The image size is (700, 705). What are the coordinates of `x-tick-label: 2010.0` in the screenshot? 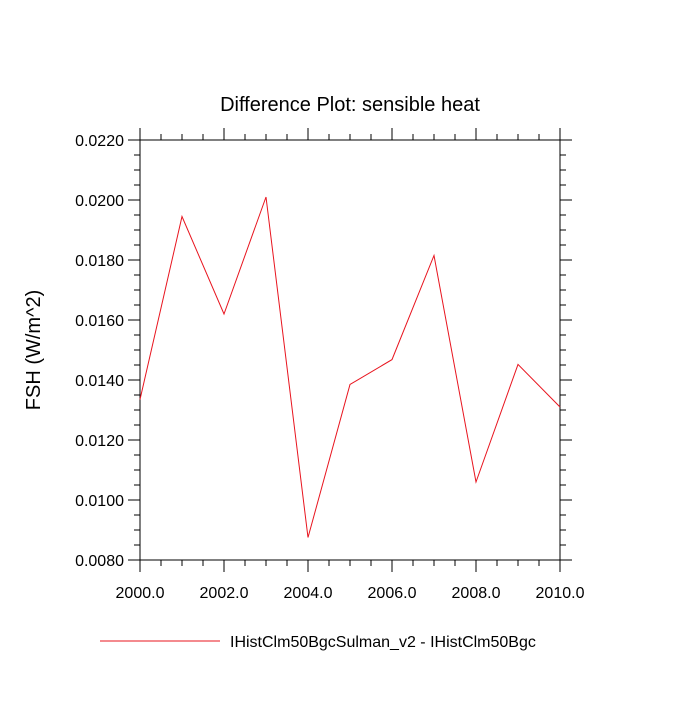 It's located at (560, 593).